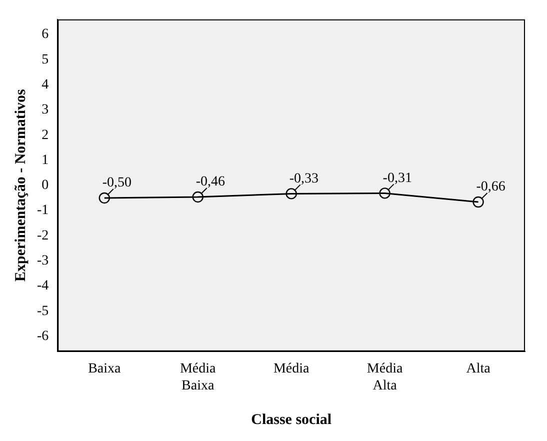 Image resolution: width=547 pixels, height=441 pixels. Describe the element at coordinates (45, 110) in the screenshot. I see `y-tick-label: 3` at that location.